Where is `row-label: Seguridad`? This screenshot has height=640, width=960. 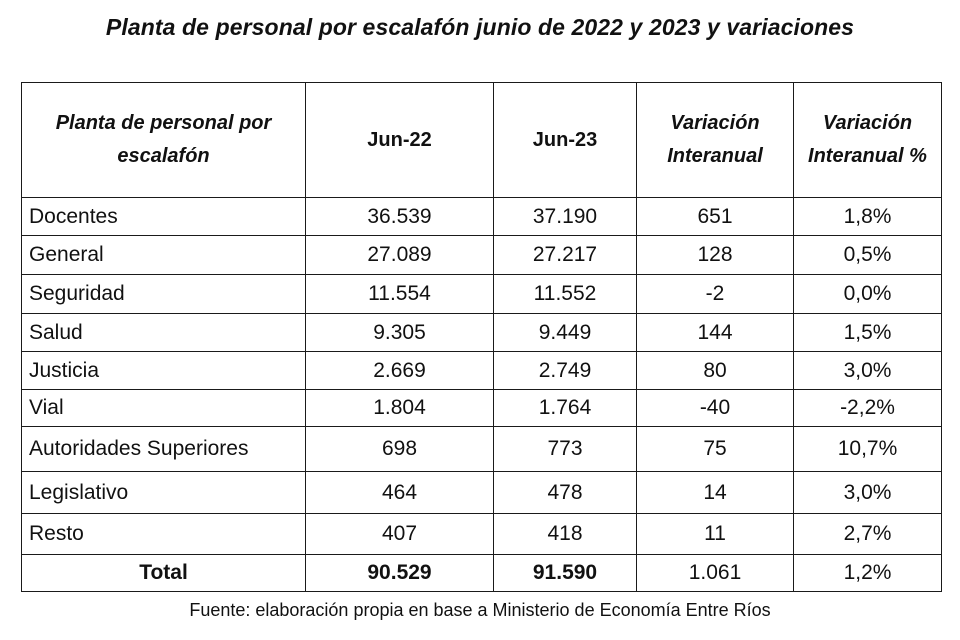 row-label: Seguridad is located at coordinates (163, 294).